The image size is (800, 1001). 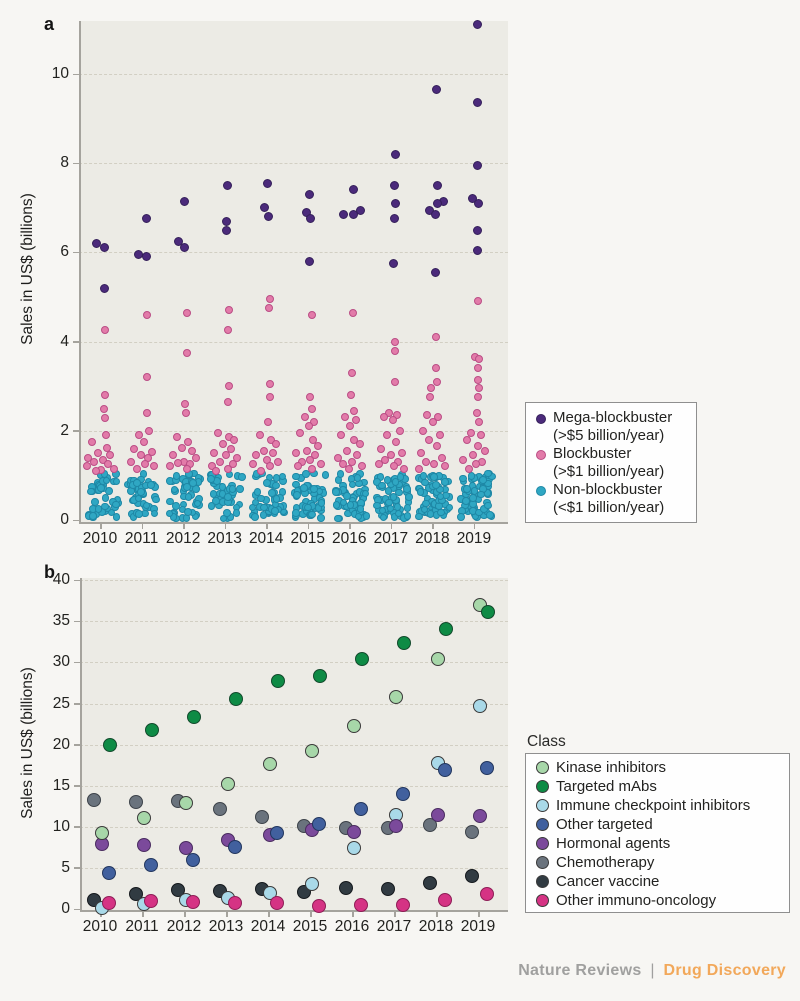 What do you see at coordinates (724, 970) in the screenshot?
I see `footer-publication-title: Drug Discovery` at bounding box center [724, 970].